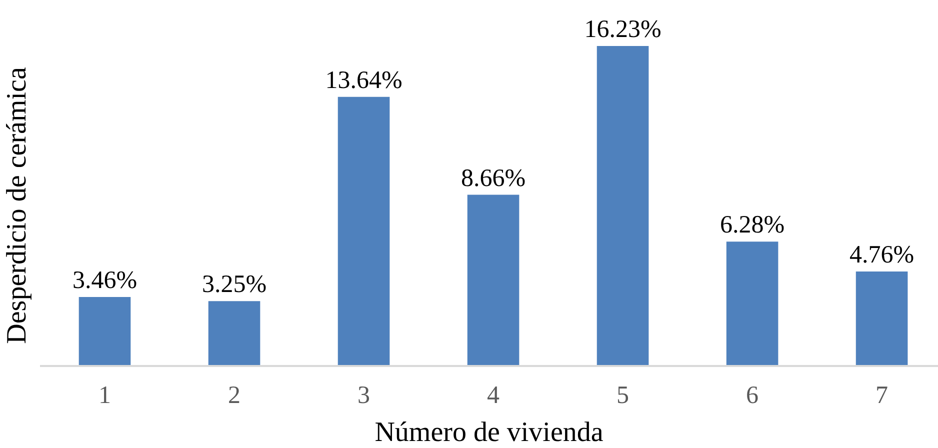 The width and height of the screenshot is (938, 448). Describe the element at coordinates (752, 225) in the screenshot. I see `data-label: 6.28%` at that location.